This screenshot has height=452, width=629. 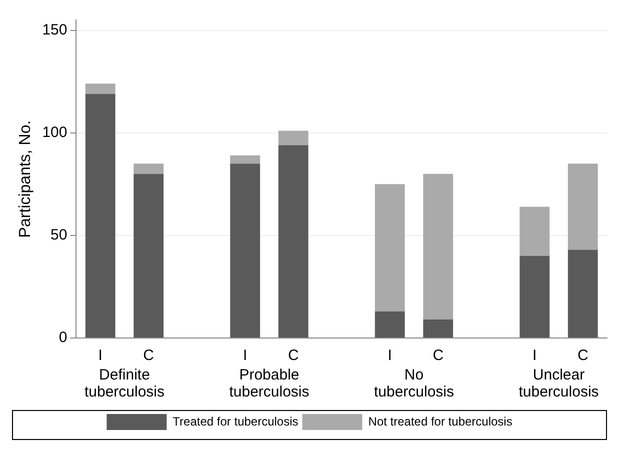 I want to click on text: Probable tuberculosis, so click(x=269, y=383).